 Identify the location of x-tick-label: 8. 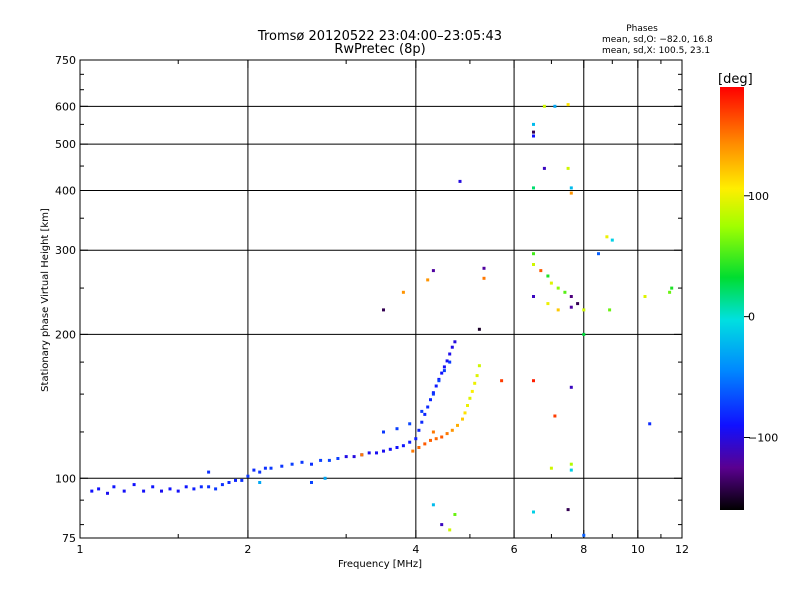
(583, 549).